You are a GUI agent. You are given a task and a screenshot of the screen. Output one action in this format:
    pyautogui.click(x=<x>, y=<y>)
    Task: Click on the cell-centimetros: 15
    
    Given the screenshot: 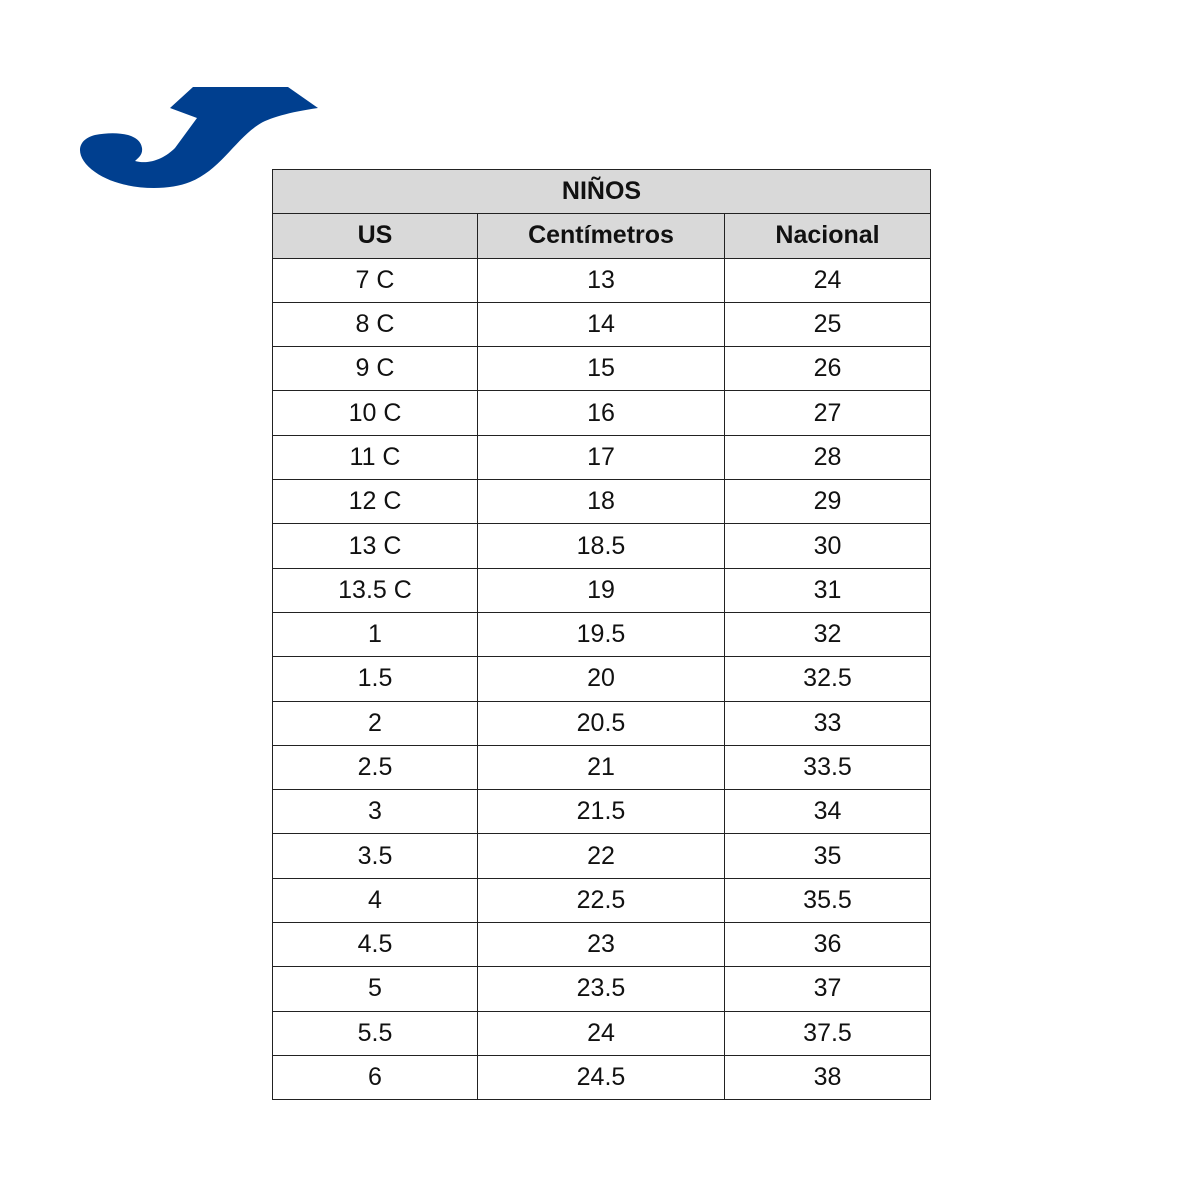 What is the action you would take?
    pyautogui.click(x=601, y=369)
    